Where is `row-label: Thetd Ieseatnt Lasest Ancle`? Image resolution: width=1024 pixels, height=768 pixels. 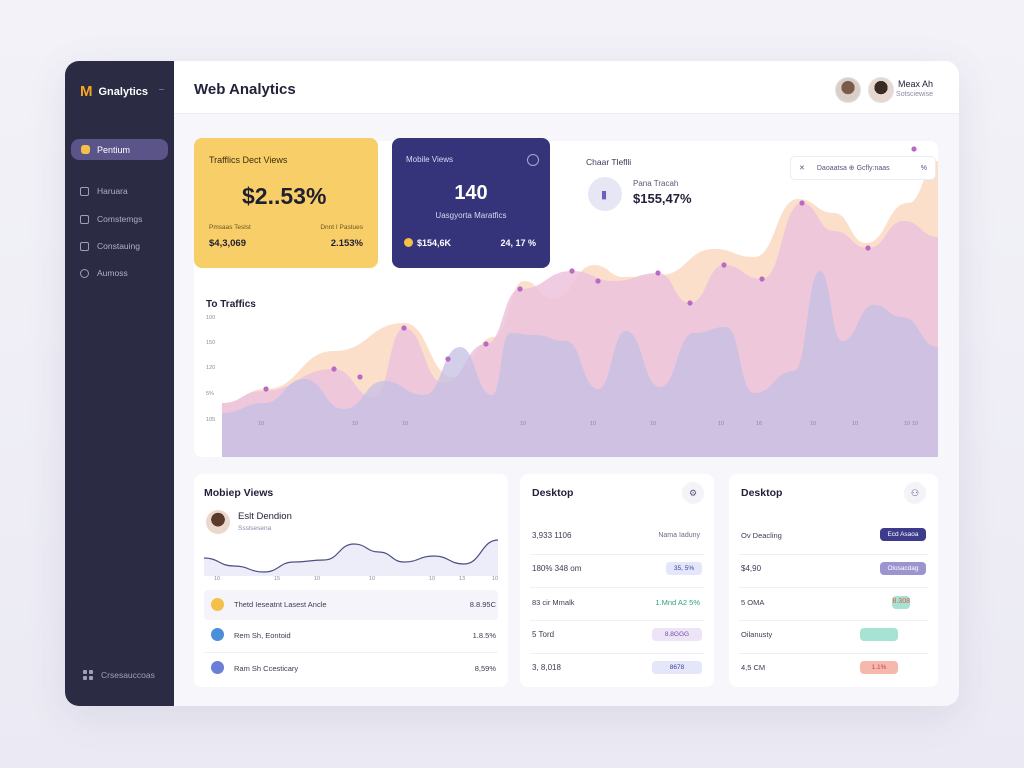
row-label: Thetd Ieseatnt Lasest Ancle is located at coordinates (280, 604).